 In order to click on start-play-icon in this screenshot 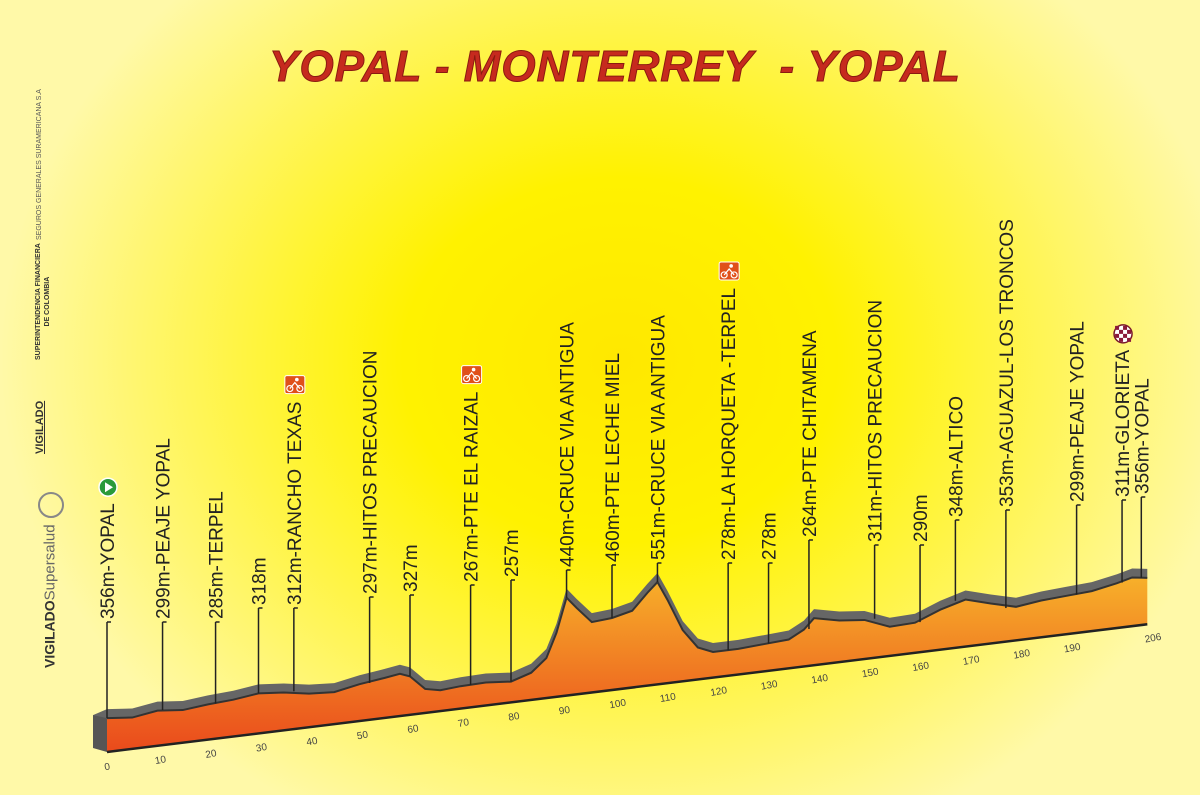, I will do `click(109, 487)`.